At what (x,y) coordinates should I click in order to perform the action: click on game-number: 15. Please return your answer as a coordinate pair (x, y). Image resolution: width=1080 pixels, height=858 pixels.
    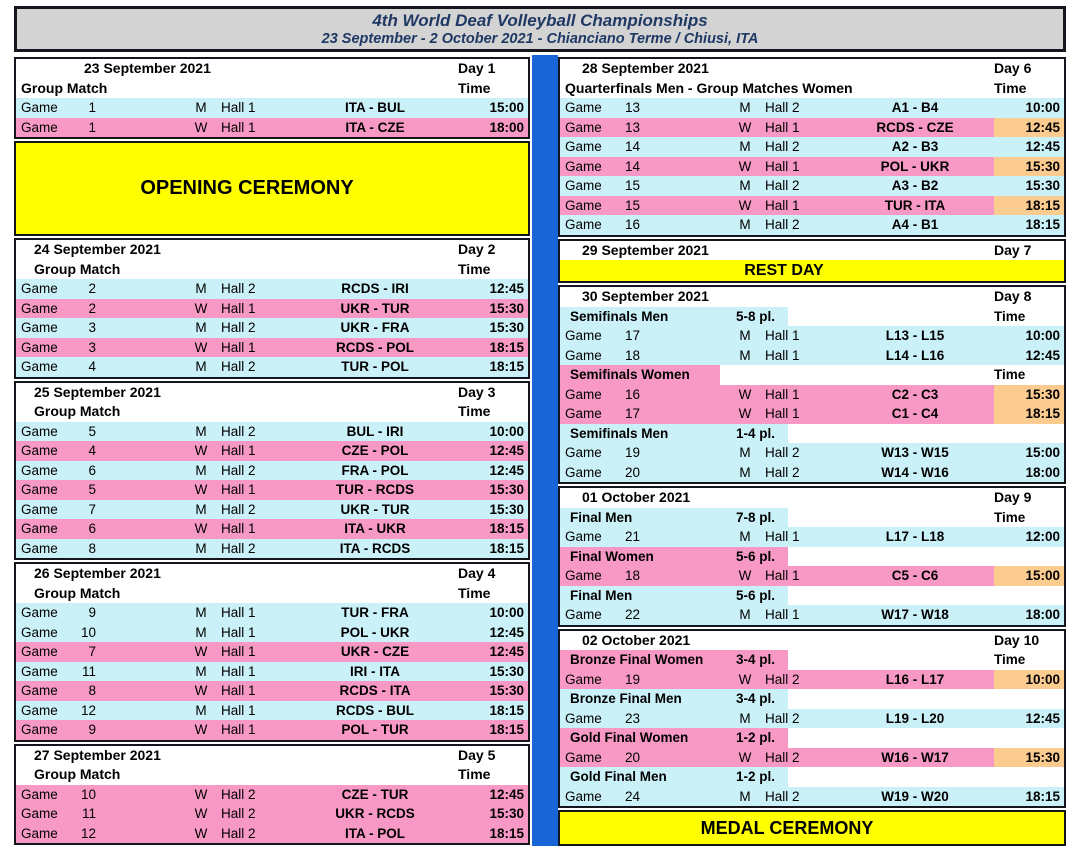
    Looking at the image, I should click on (632, 205).